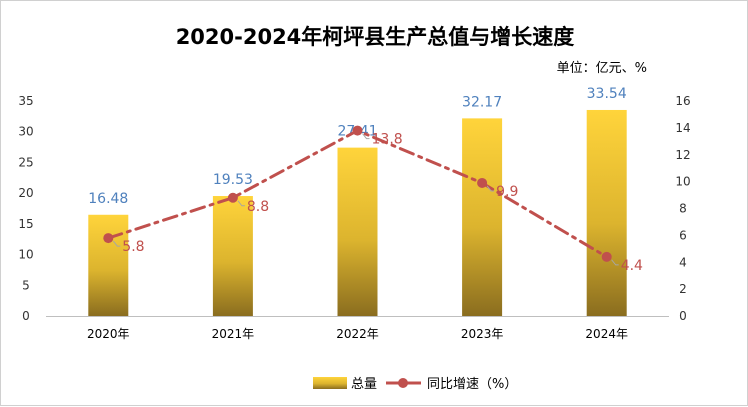  What do you see at coordinates (482, 334) in the screenshot?
I see `x-category-label: 2023年` at bounding box center [482, 334].